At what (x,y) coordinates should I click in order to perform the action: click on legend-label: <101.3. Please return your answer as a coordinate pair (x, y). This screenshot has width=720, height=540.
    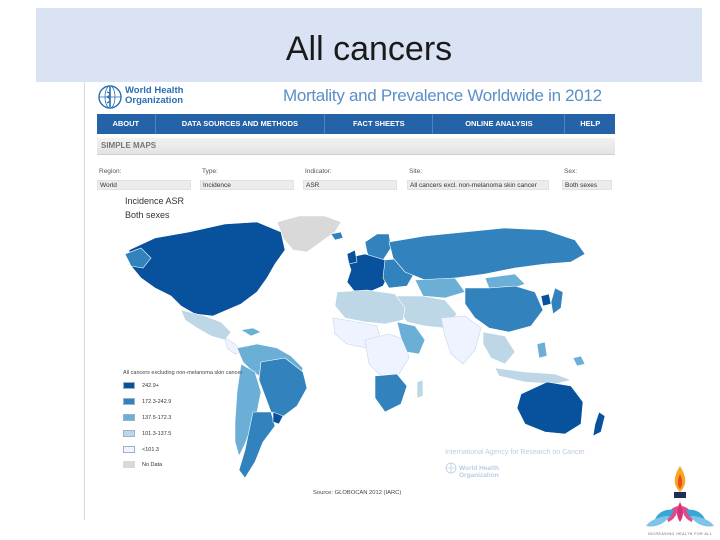
    Looking at the image, I should click on (150, 449).